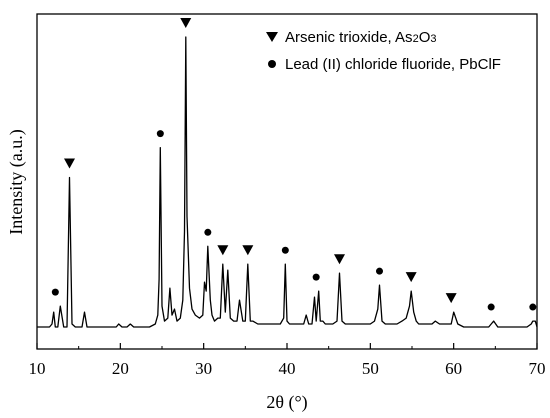 The height and width of the screenshot is (418, 550). I want to click on legend-entry-arsenic-trioxide: Arsenic trioxide, As2O3, so click(360, 37).